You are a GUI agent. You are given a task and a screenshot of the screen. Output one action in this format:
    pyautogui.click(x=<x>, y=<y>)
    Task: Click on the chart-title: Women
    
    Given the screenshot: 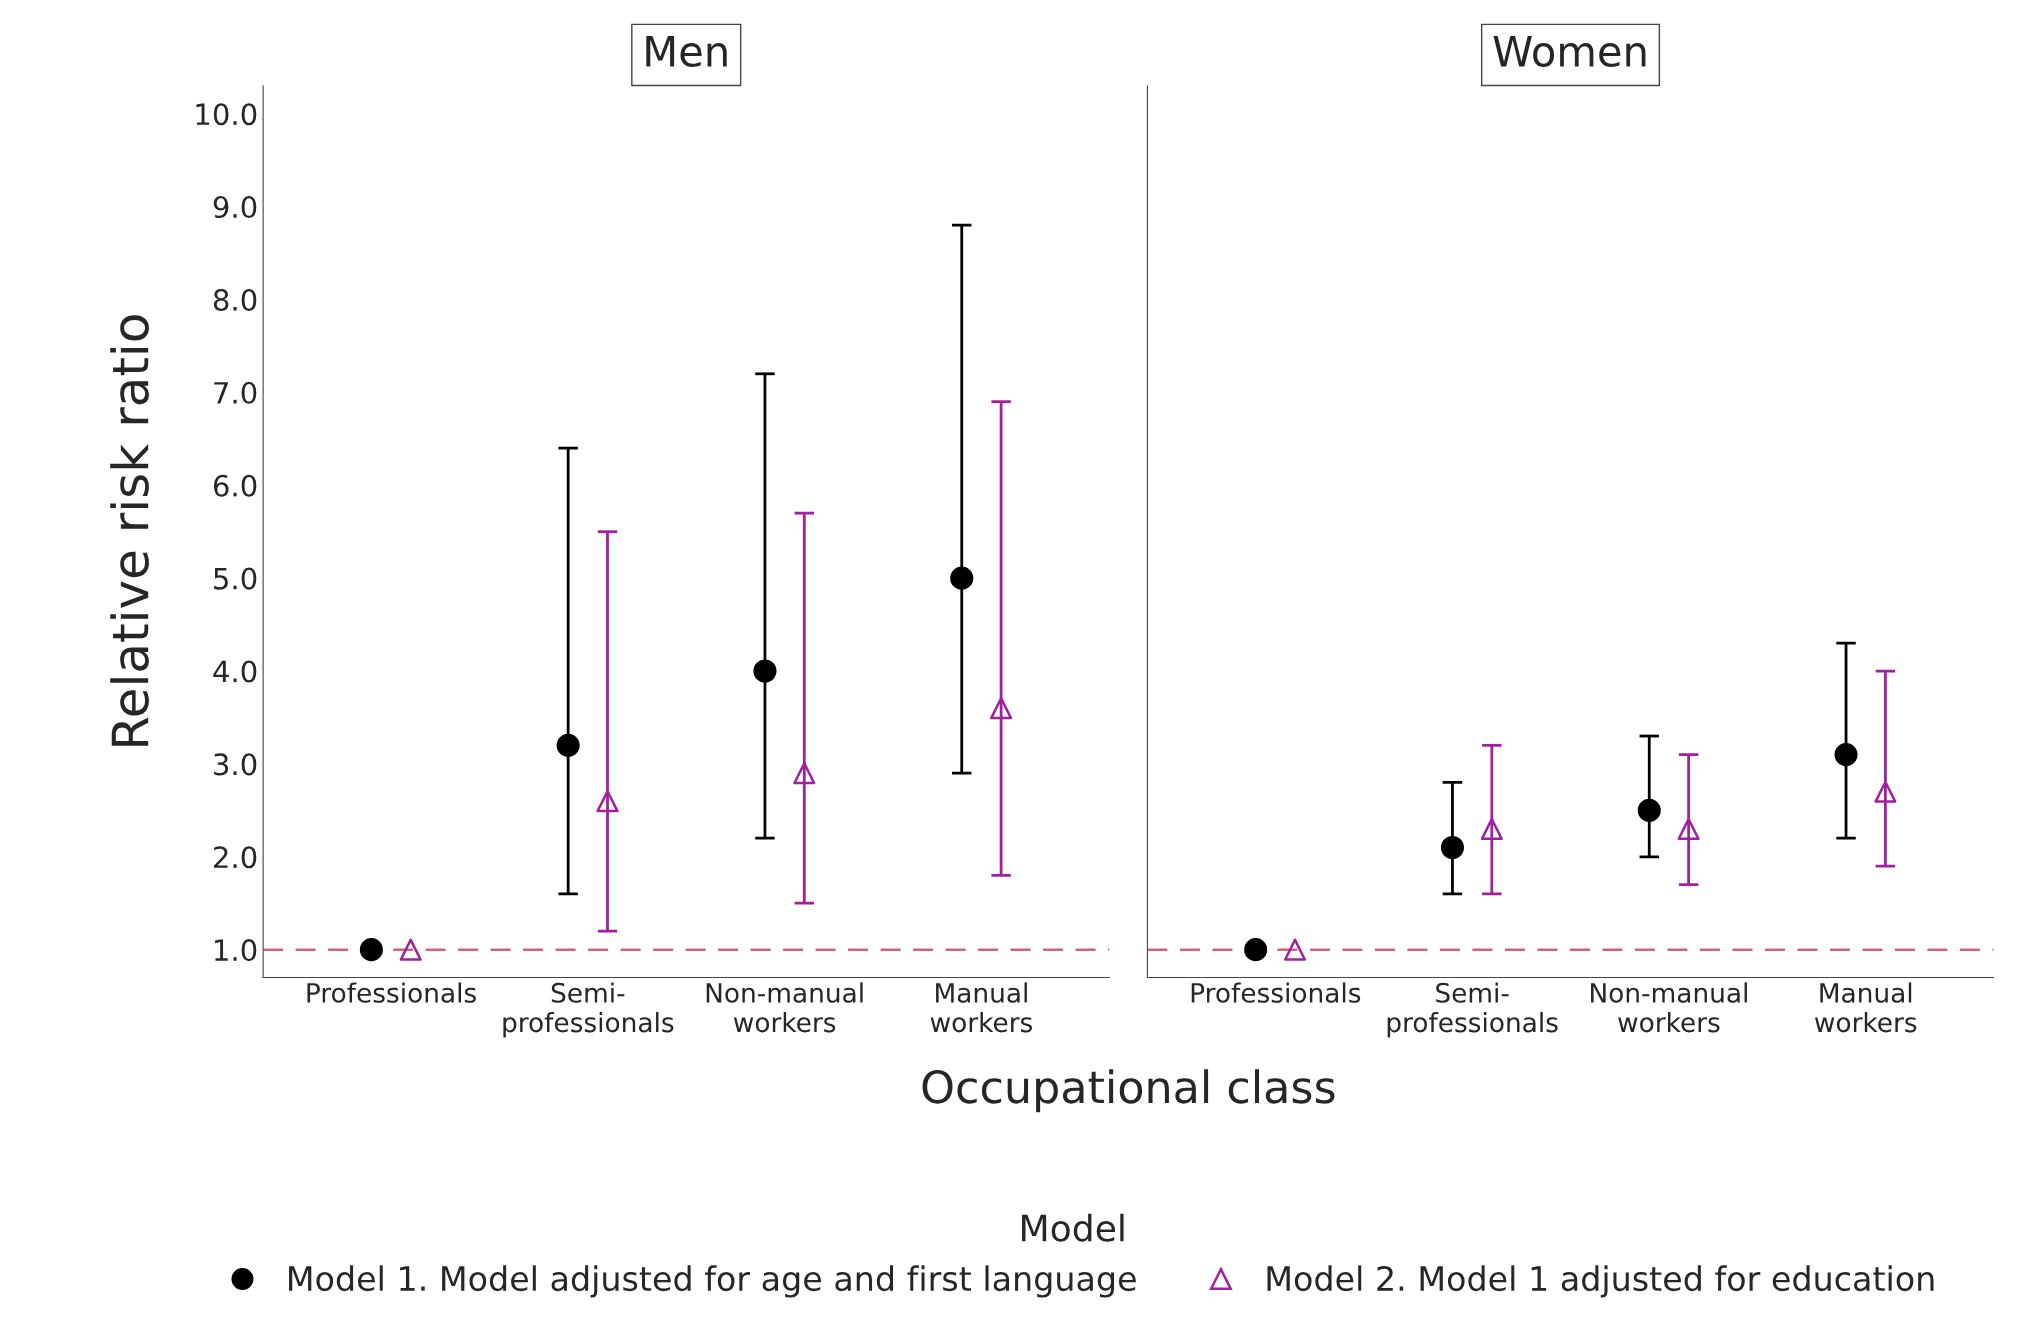 What is the action you would take?
    pyautogui.click(x=1569, y=52)
    